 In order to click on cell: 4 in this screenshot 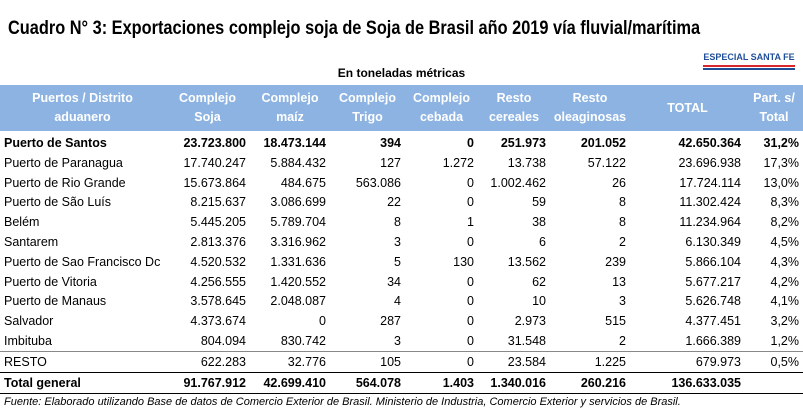, I will do `click(397, 301)`.